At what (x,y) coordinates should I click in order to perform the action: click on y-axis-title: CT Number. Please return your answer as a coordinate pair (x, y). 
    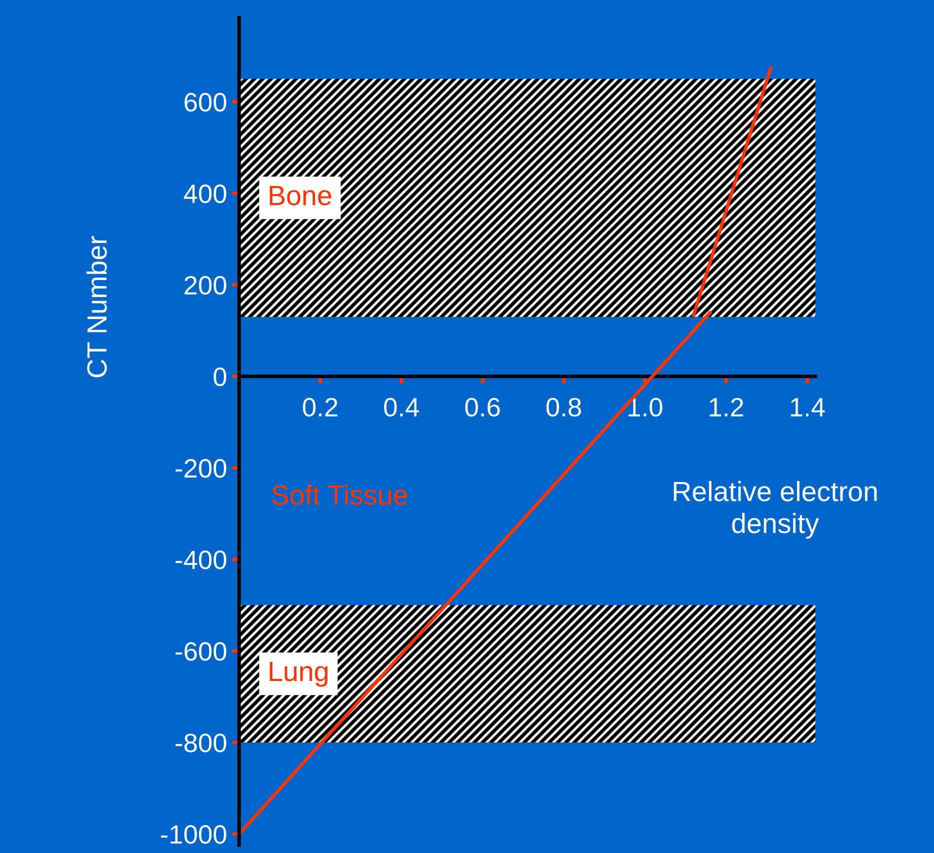
    Looking at the image, I should click on (96, 307).